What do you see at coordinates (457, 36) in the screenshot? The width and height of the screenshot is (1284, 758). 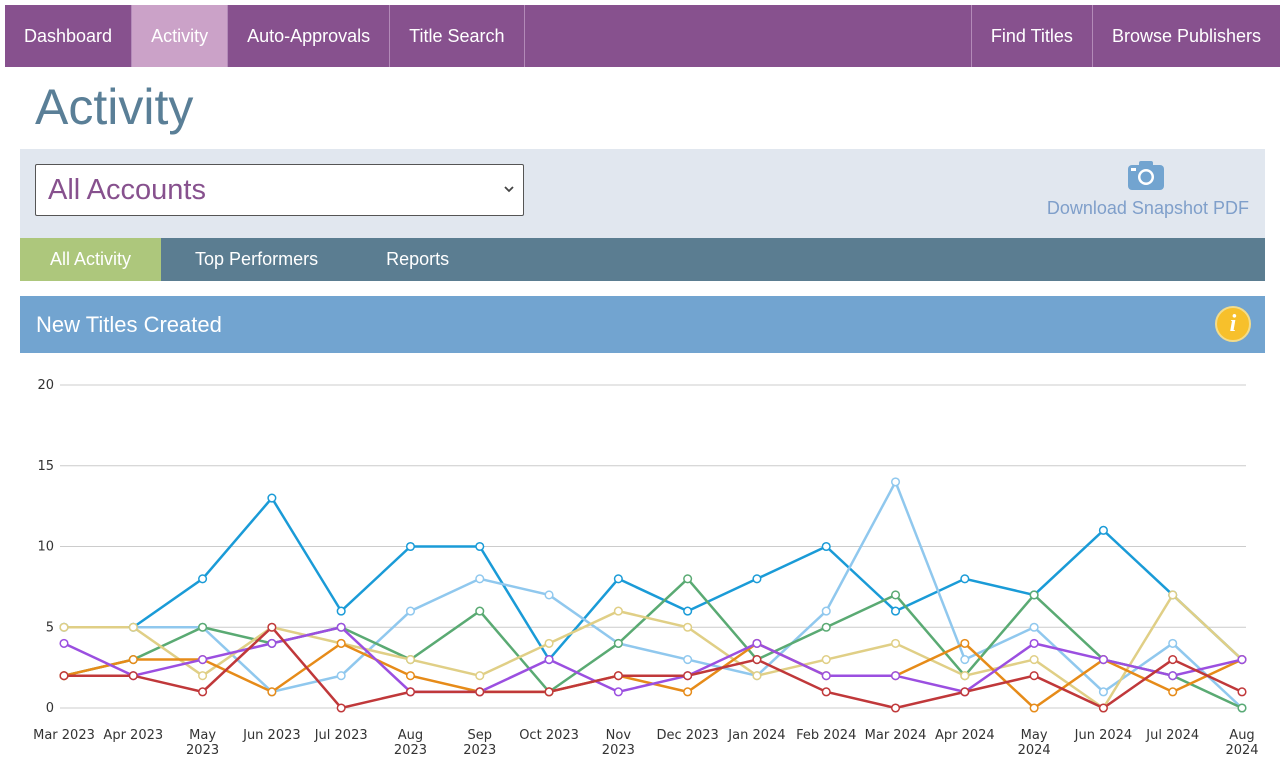 I see `nav-title-search: Title Search` at bounding box center [457, 36].